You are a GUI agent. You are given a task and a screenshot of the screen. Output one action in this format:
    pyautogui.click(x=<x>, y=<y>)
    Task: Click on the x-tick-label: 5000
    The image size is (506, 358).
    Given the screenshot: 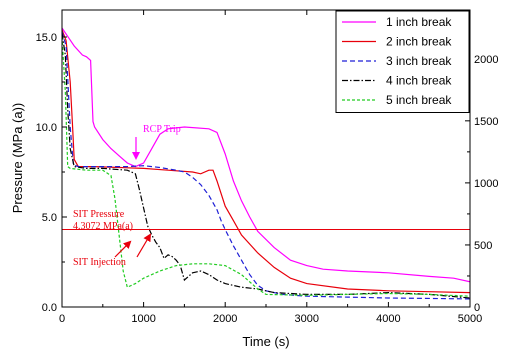 What is the action you would take?
    pyautogui.click(x=470, y=319)
    